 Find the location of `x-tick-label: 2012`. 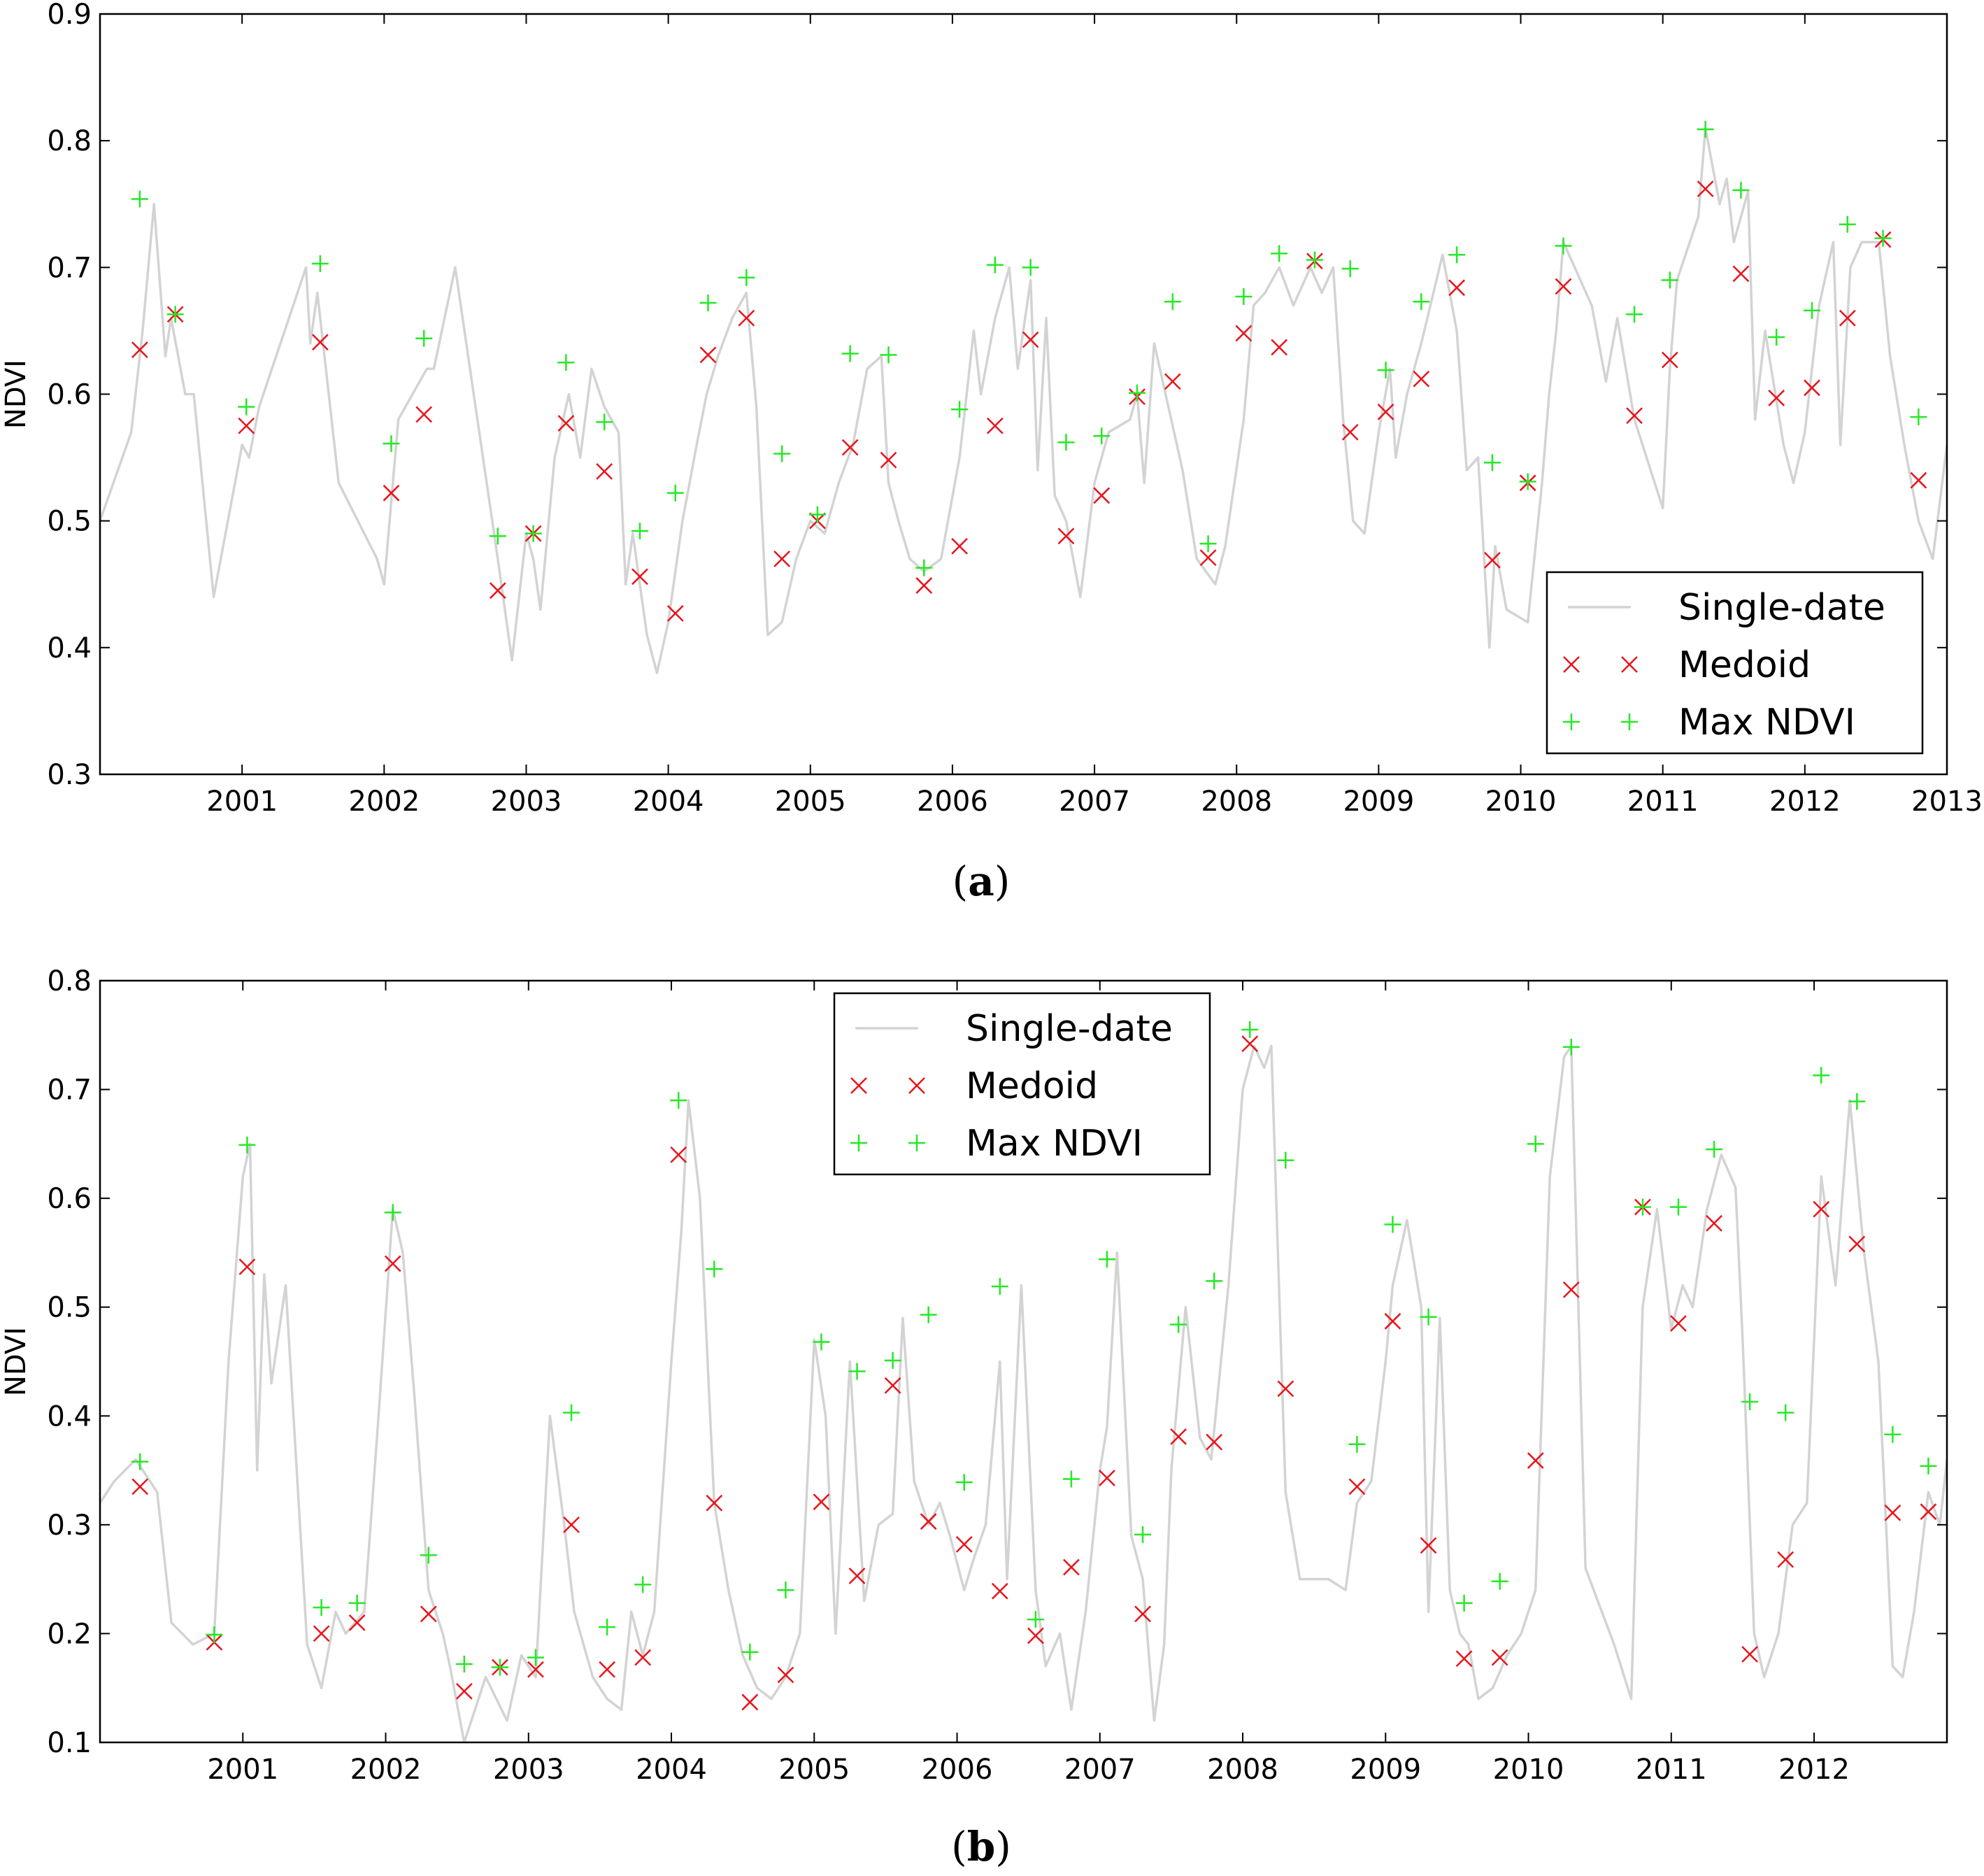

x-tick-label: 2012 is located at coordinates (1805, 802).